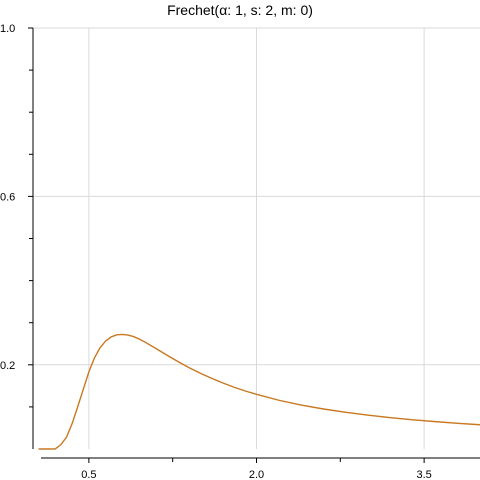 The image size is (480, 480). Describe the element at coordinates (88, 474) in the screenshot. I see `x-tick-label: 0.5` at that location.